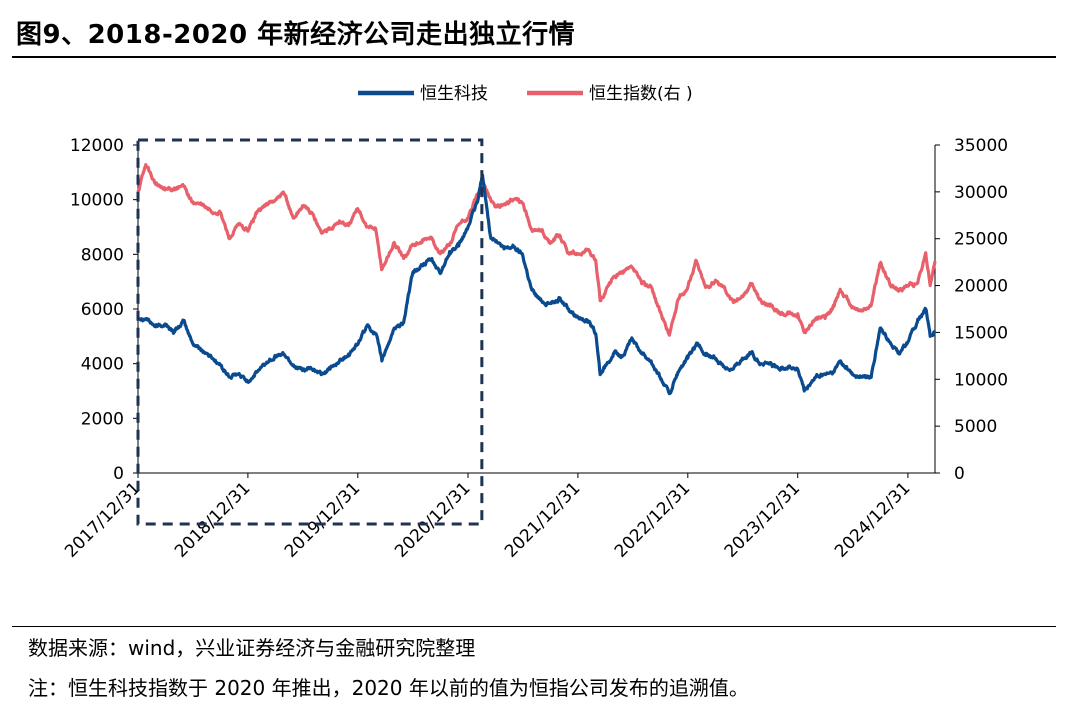  I want to click on right-tick-label: 10000, so click(981, 380).